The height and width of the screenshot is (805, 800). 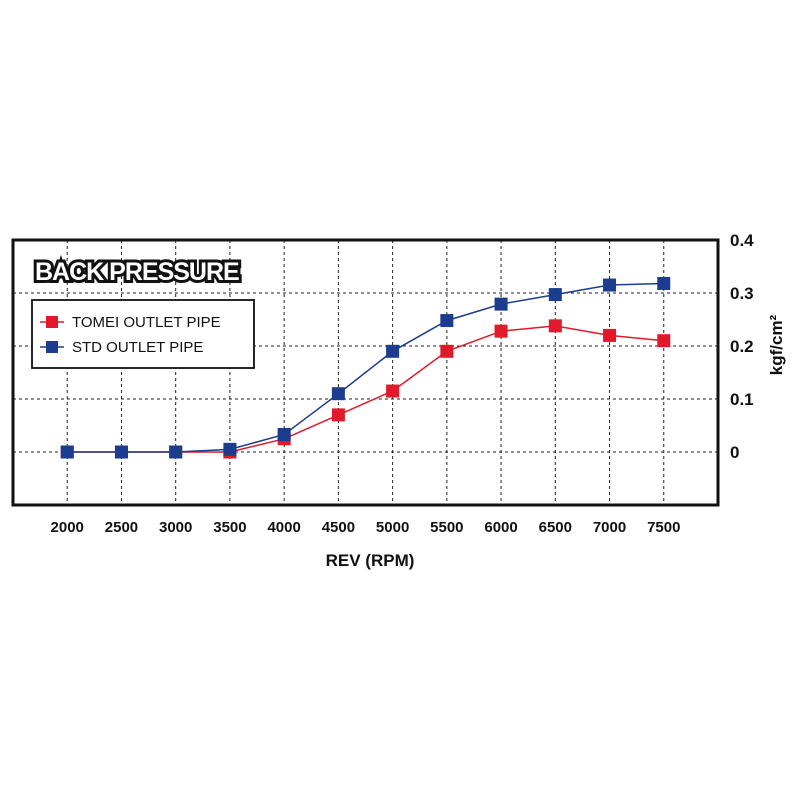 I want to click on y-tick-label-0: 0.4, so click(x=742, y=240).